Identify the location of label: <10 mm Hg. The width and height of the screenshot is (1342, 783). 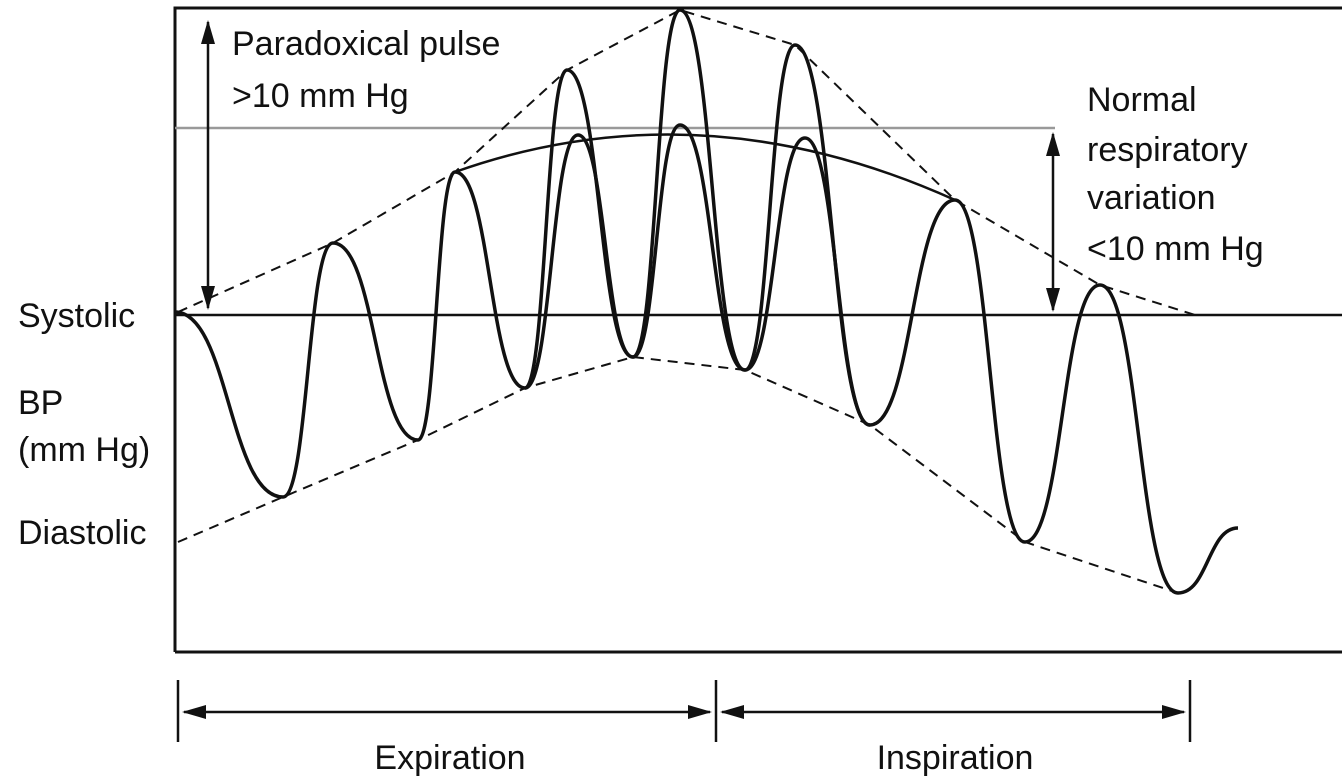
(1175, 249).